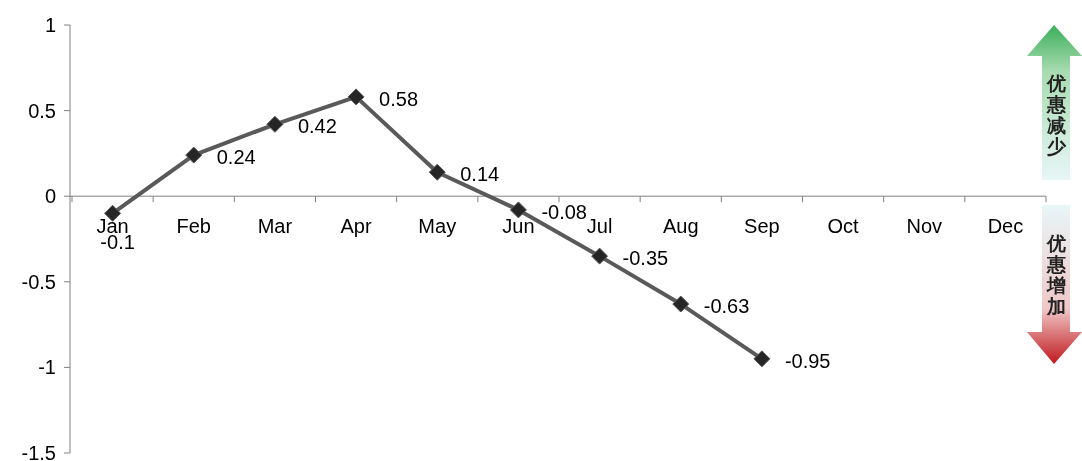 This screenshot has width=1082, height=461. Describe the element at coordinates (50, 196) in the screenshot. I see `y-tick-label: 0` at that location.